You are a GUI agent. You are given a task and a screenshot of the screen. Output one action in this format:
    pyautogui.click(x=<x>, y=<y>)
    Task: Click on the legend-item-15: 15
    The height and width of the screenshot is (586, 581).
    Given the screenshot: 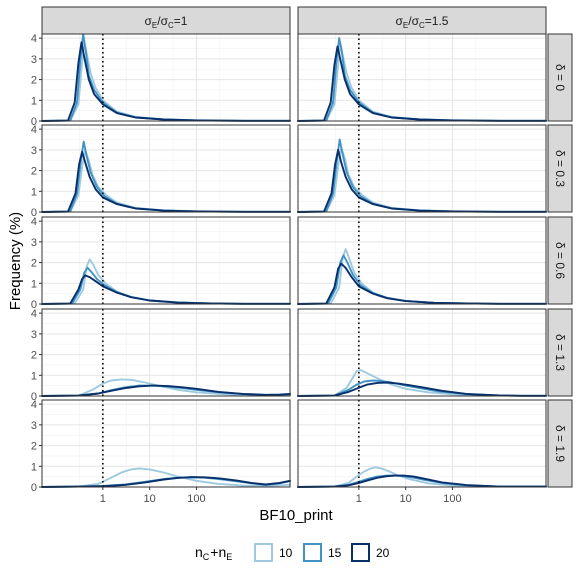 What is the action you would take?
    pyautogui.click(x=322, y=552)
    